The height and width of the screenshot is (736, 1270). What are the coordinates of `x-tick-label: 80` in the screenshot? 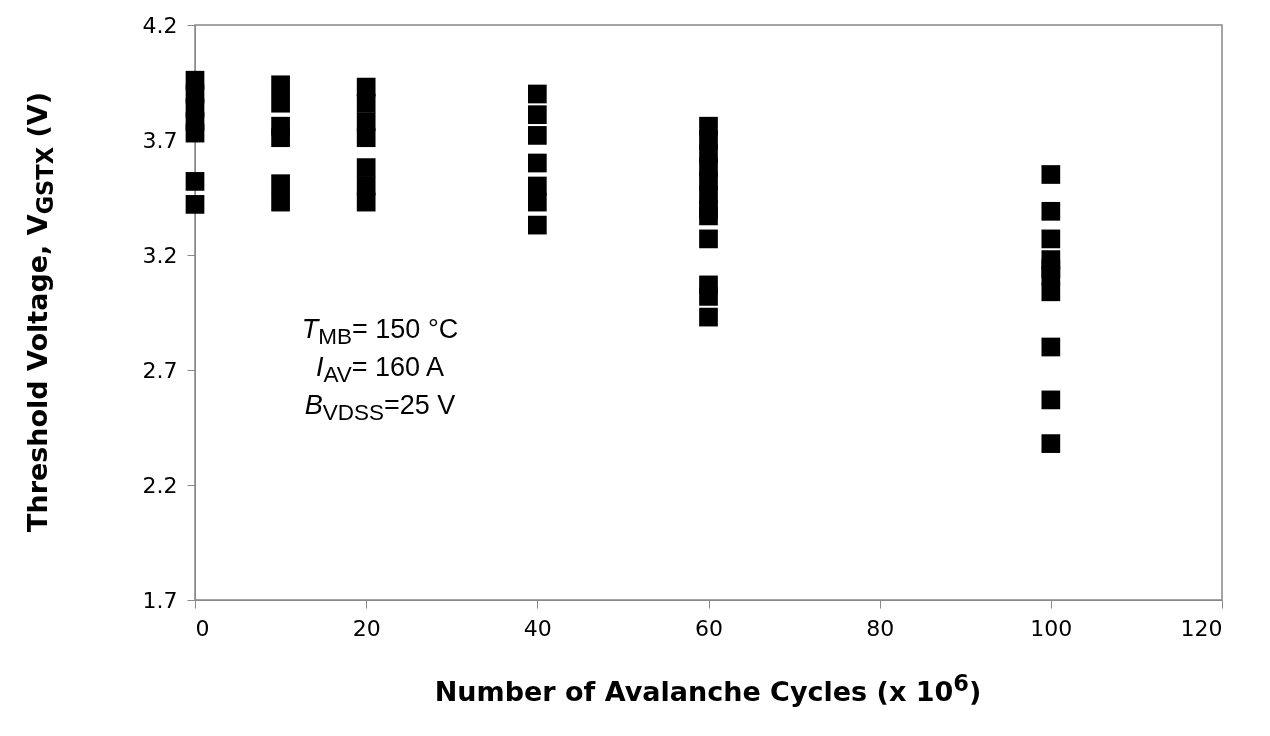 It's located at (880, 628).